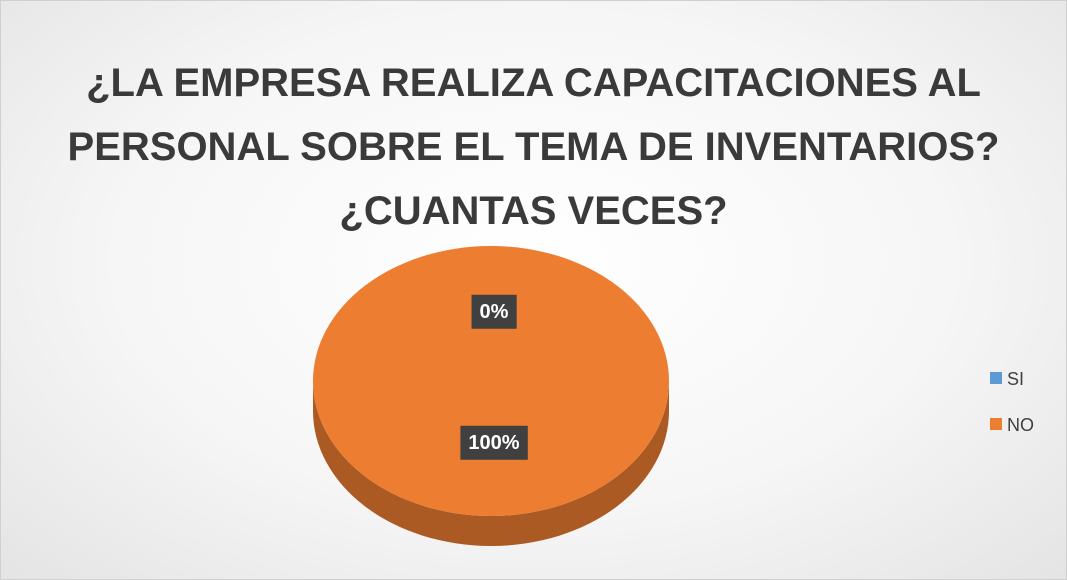  I want to click on data-label: 100%, so click(494, 442).